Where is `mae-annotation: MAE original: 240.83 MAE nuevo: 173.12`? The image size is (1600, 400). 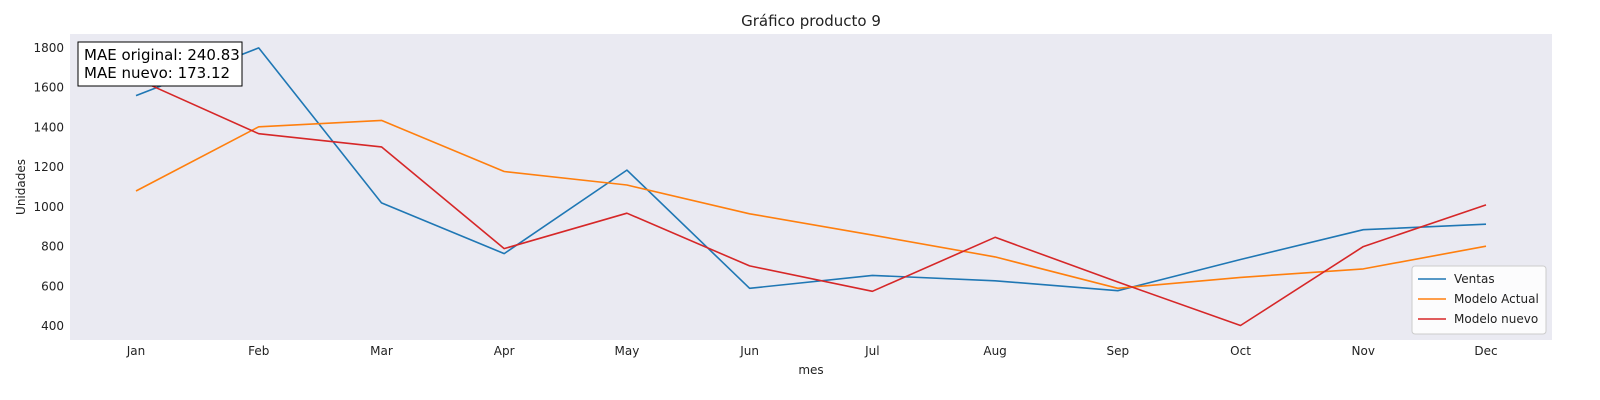 mae-annotation: MAE original: 240.83 MAE nuevo: 173.12 is located at coordinates (160, 64).